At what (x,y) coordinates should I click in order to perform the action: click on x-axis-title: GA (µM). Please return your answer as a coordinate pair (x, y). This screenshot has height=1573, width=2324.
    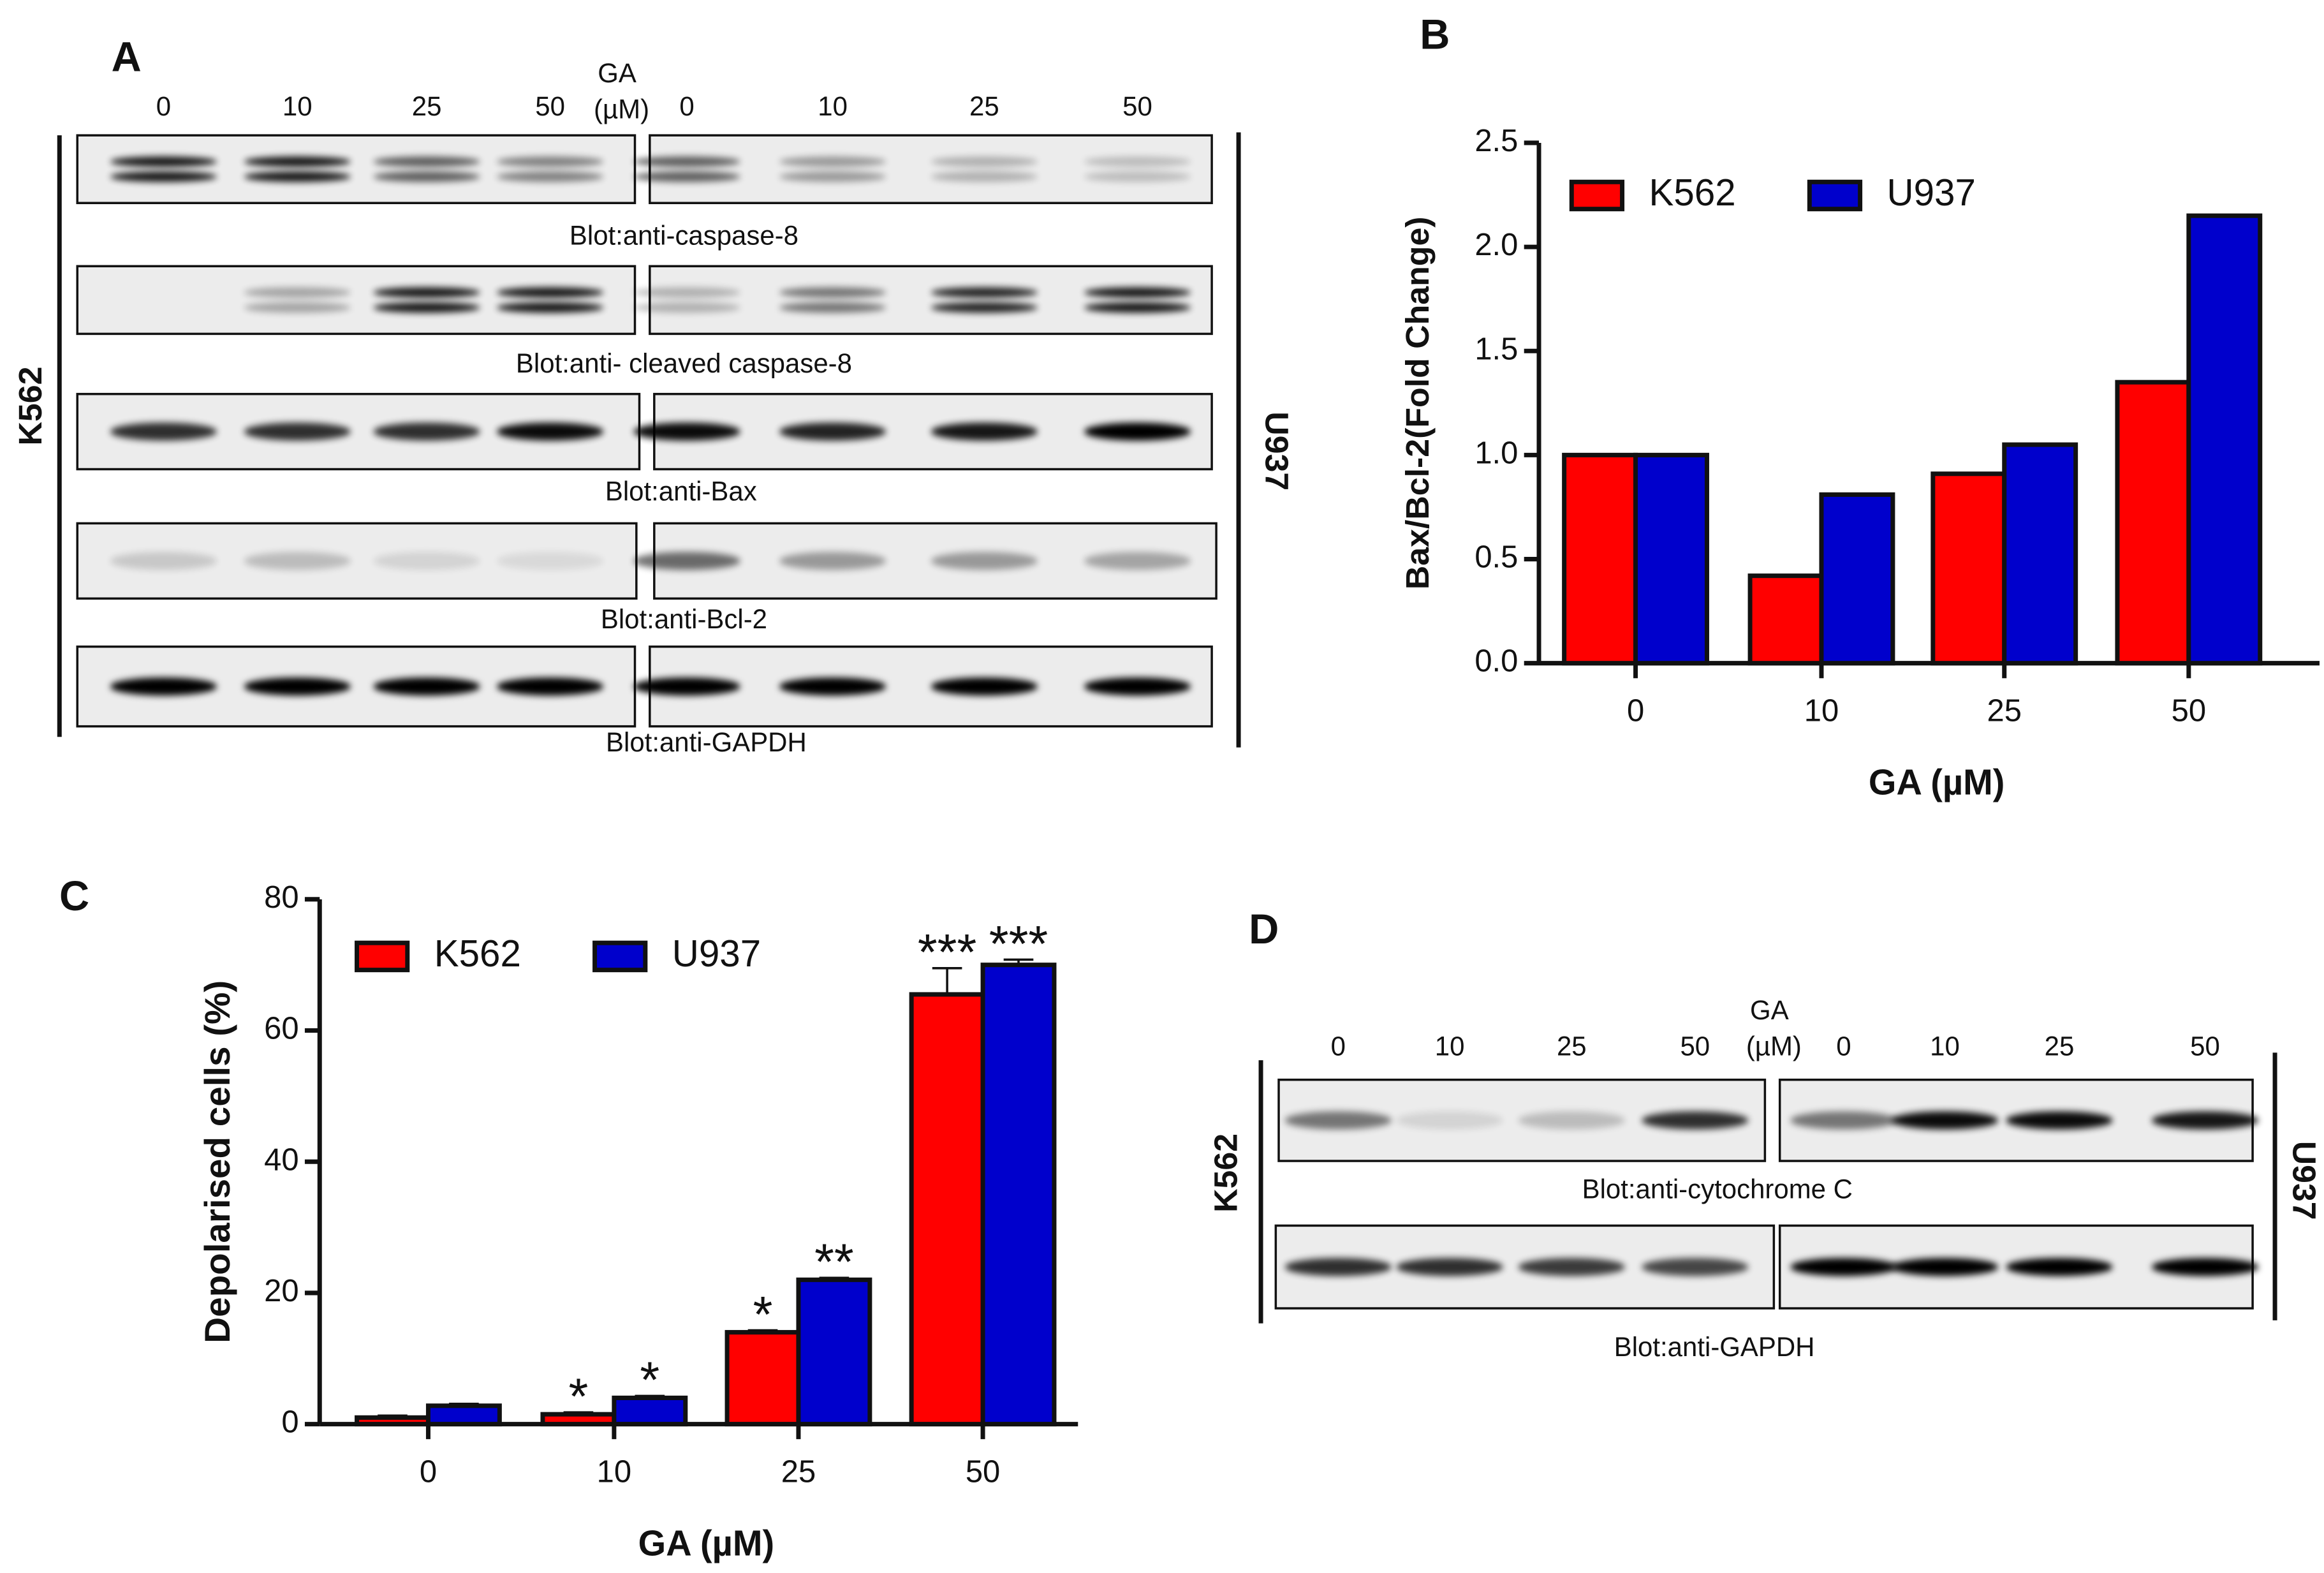
    Looking at the image, I should click on (706, 1543).